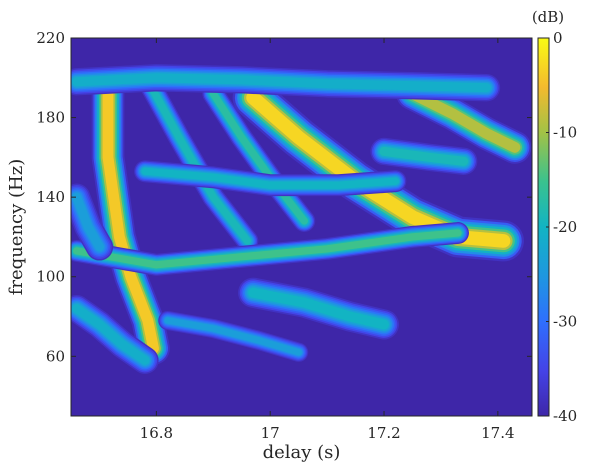  I want to click on x-tick-label: 17.2, so click(383, 433).